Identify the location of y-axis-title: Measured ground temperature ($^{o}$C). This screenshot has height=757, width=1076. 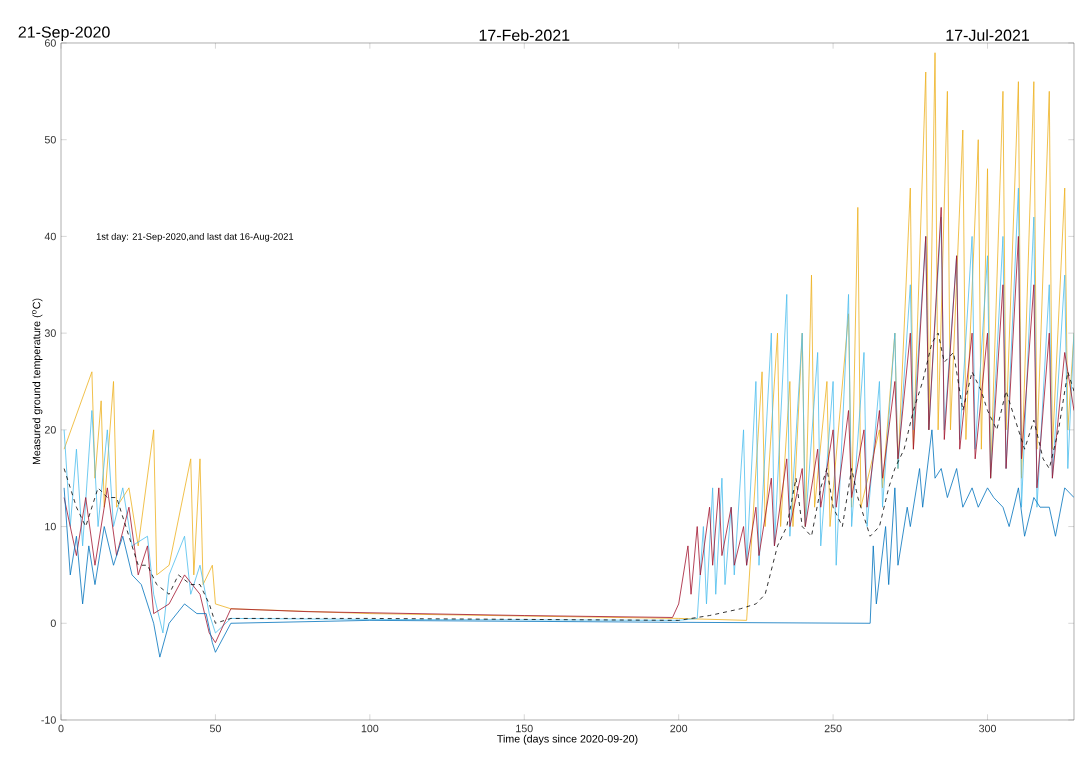
(37, 381).